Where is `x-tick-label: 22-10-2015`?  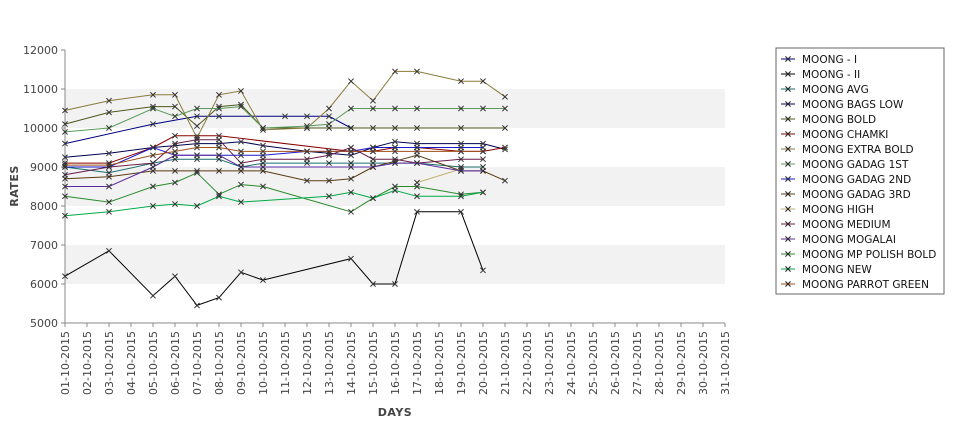
x-tick-label: 22-10-2015 is located at coordinates (527, 363).